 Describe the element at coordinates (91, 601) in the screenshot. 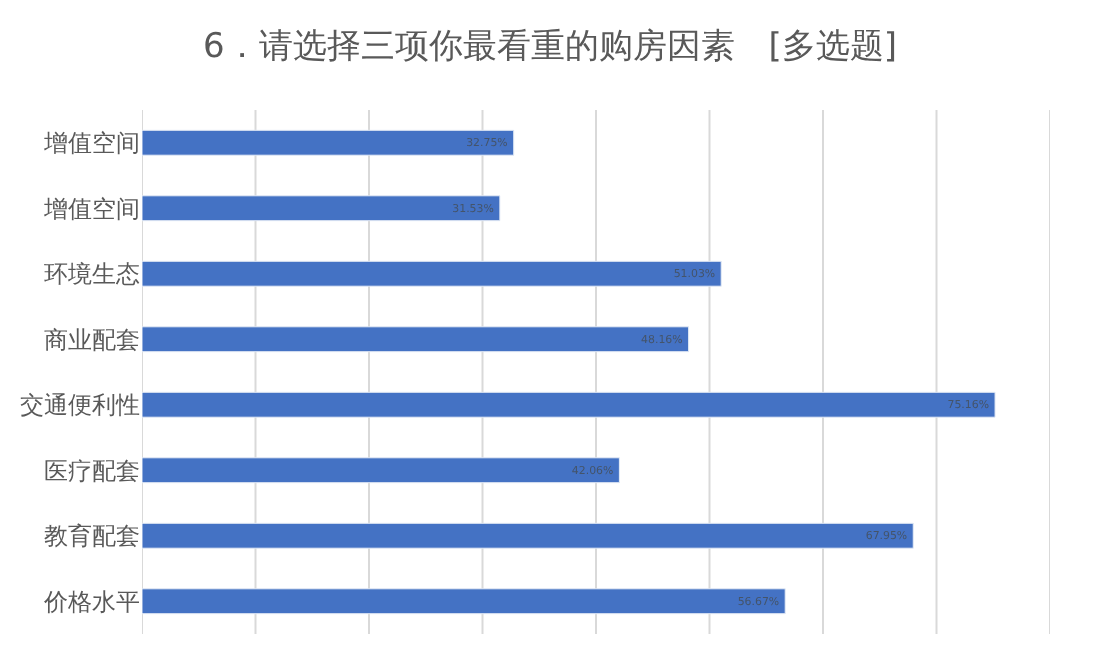

I see `y-tick-label: 价格水平` at that location.